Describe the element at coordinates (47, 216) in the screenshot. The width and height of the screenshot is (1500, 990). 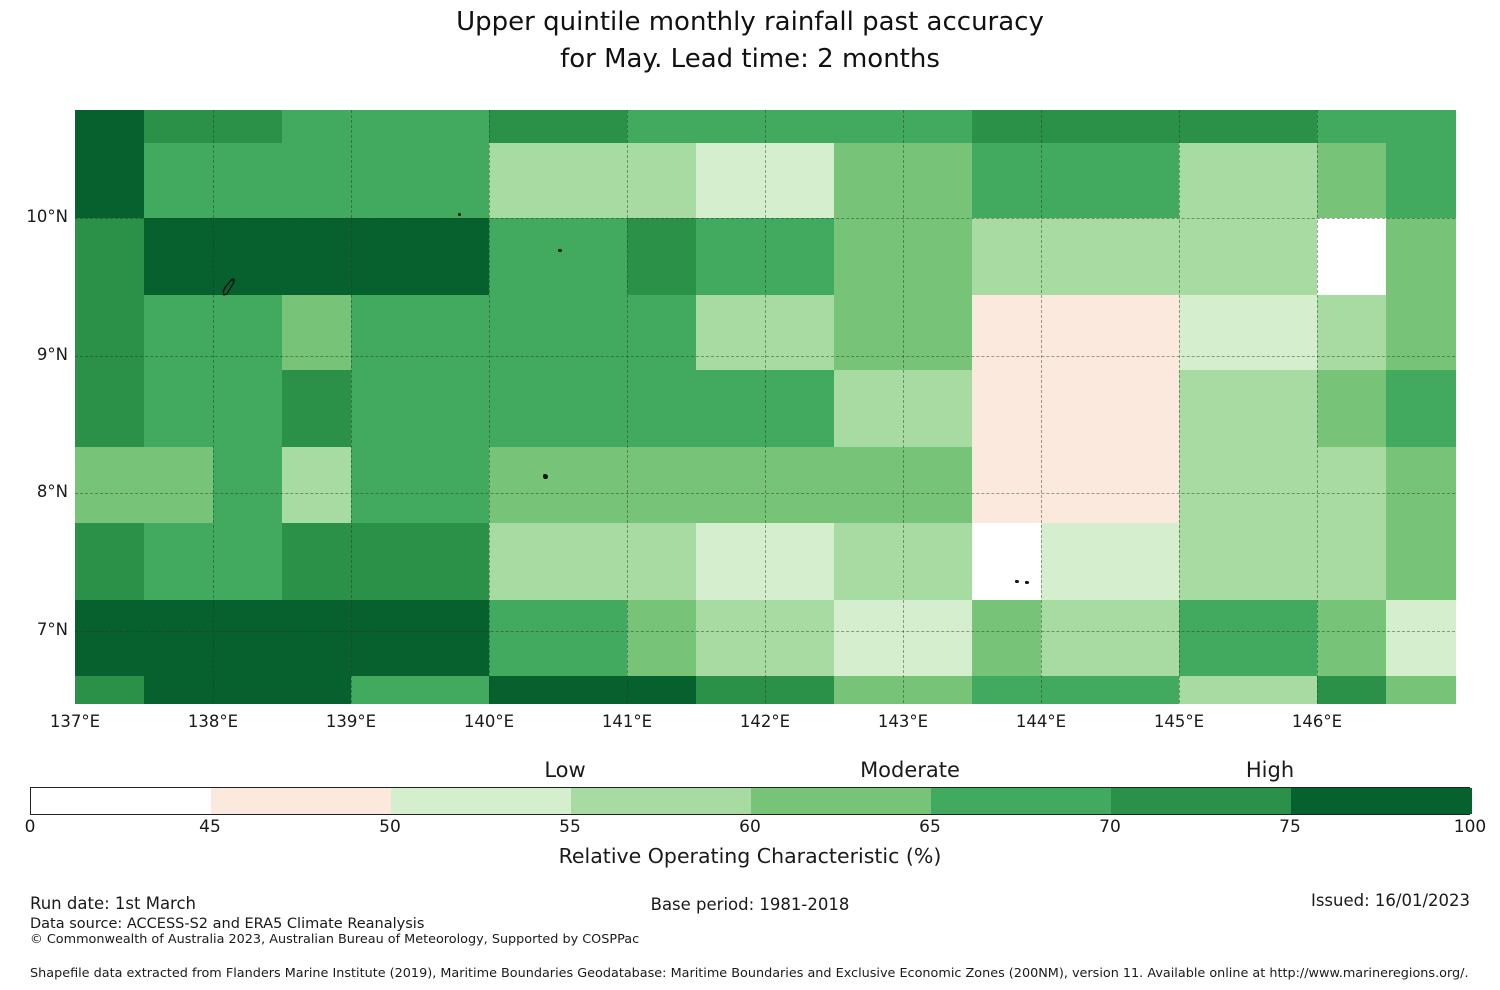
I see `y-tick-label: 10°N` at that location.